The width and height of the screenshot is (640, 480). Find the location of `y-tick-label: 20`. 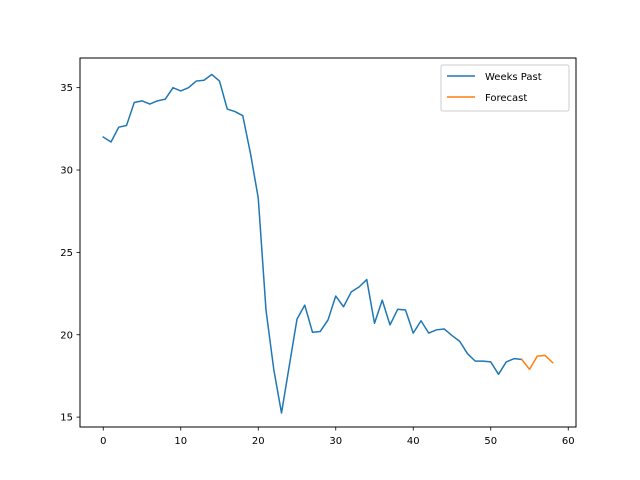

y-tick-label: 20 is located at coordinates (66, 335).